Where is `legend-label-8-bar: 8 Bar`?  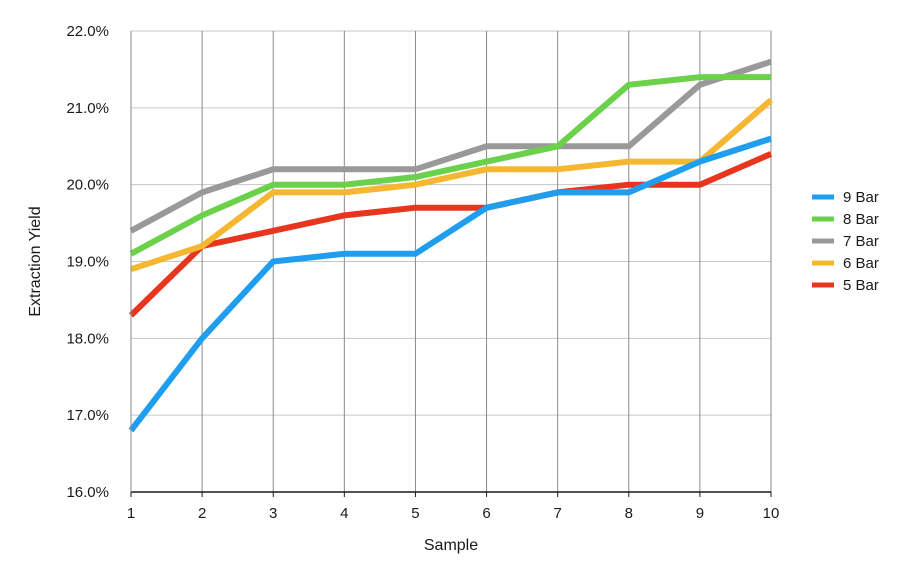 legend-label-8-bar: 8 Bar is located at coordinates (861, 219).